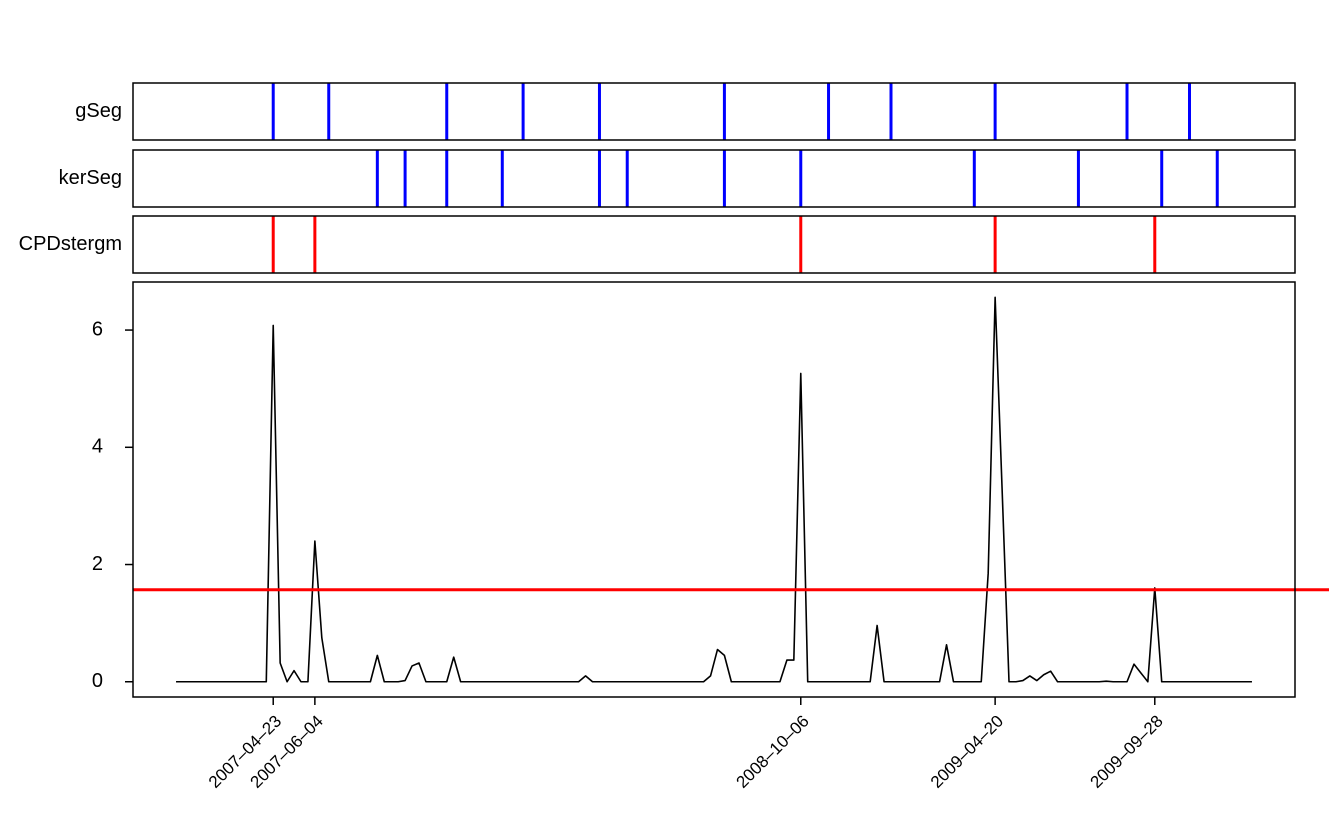  I want to click on panel-label: gSeg, so click(98, 111).